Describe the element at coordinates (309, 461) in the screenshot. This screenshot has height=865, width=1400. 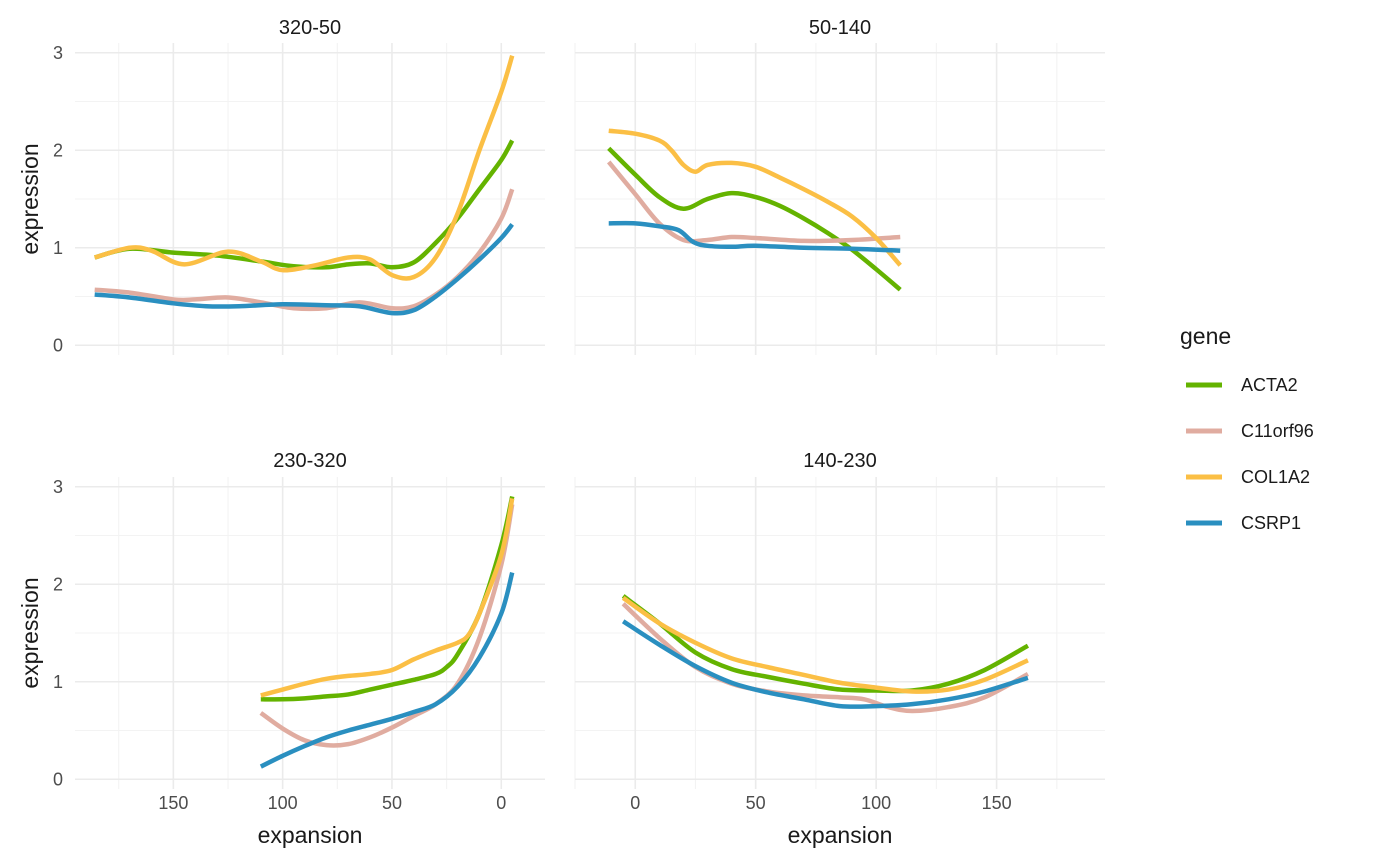
I see `facet-title: 230-320` at that location.